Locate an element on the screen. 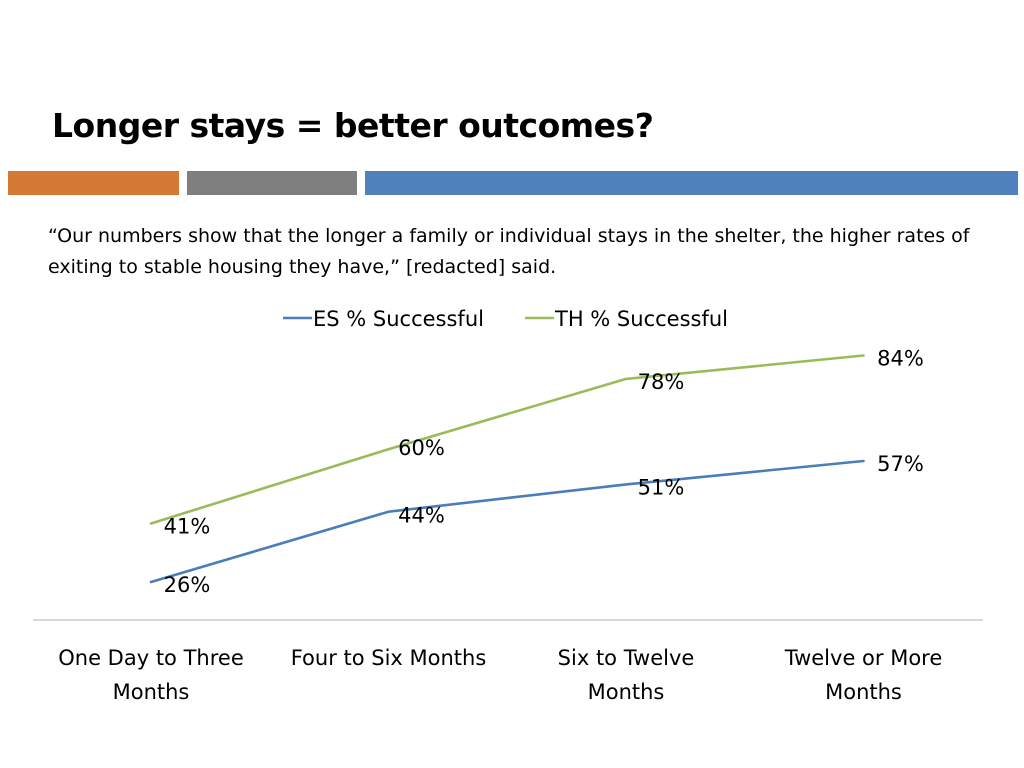  x-tick-label: One Day to Three Months is located at coordinates (150, 675).